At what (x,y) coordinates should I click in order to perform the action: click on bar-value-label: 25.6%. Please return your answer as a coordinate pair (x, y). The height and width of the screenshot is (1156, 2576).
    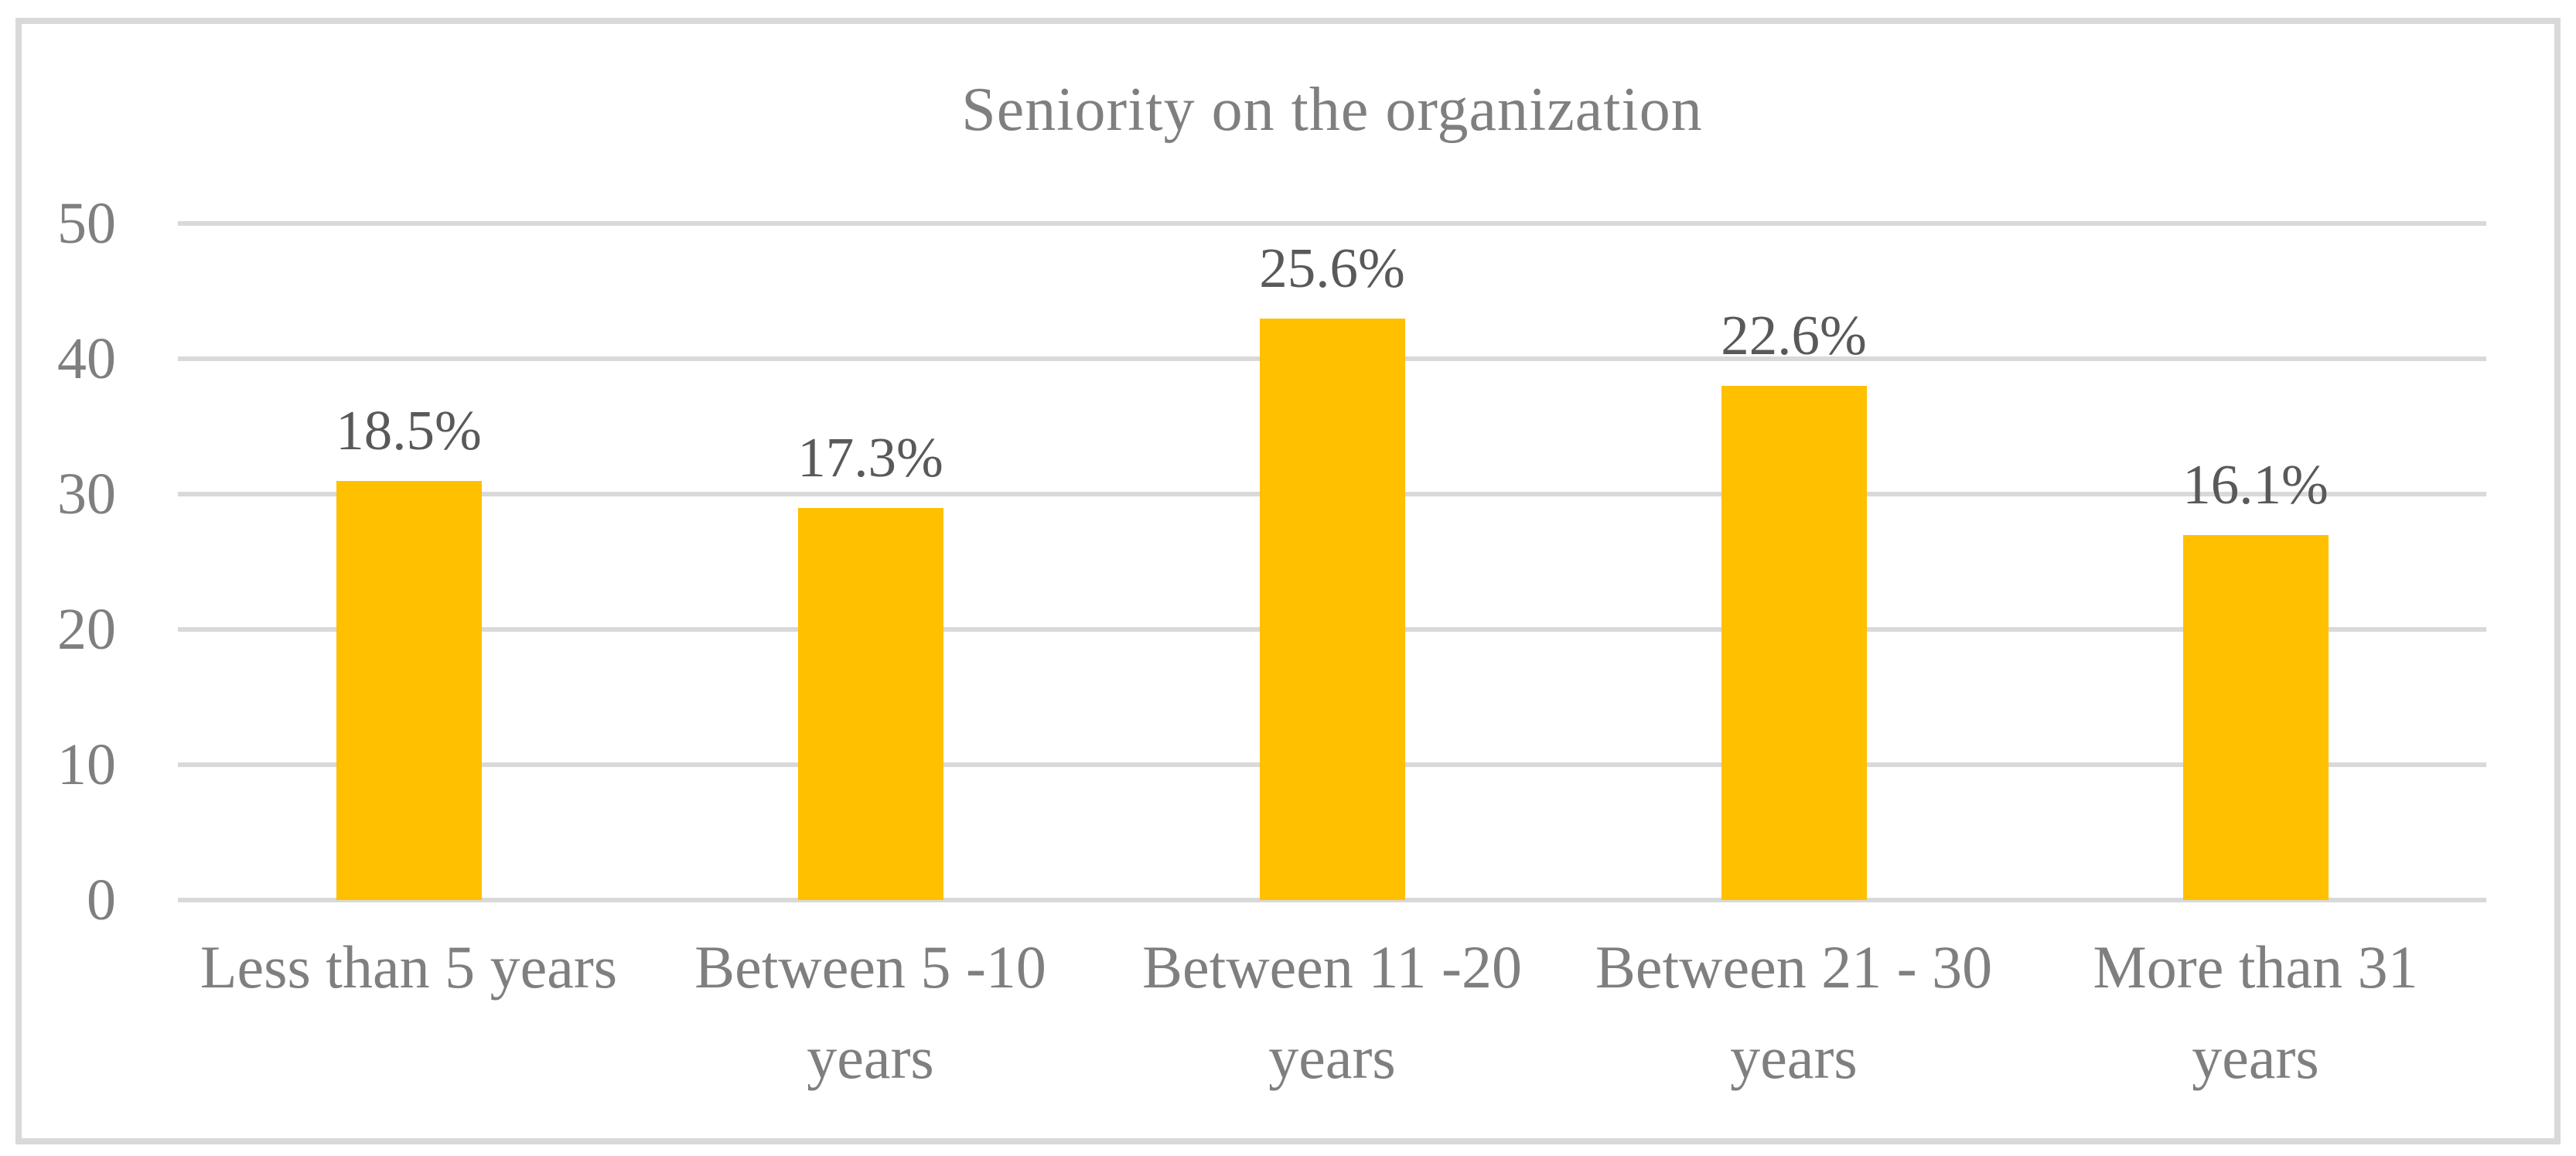
    Looking at the image, I should click on (1332, 267).